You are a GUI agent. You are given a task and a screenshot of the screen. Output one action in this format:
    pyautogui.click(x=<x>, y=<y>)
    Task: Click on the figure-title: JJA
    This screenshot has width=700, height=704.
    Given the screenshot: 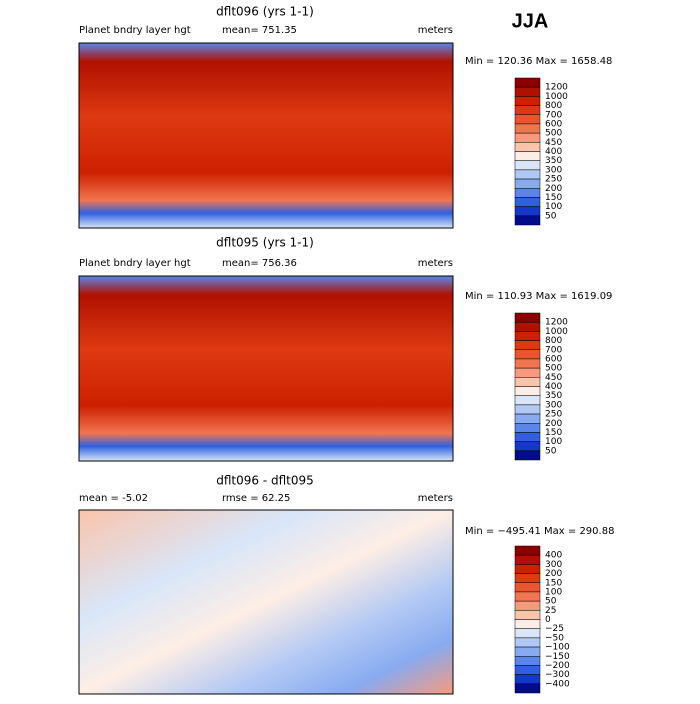 What is the action you would take?
    pyautogui.click(x=530, y=21)
    